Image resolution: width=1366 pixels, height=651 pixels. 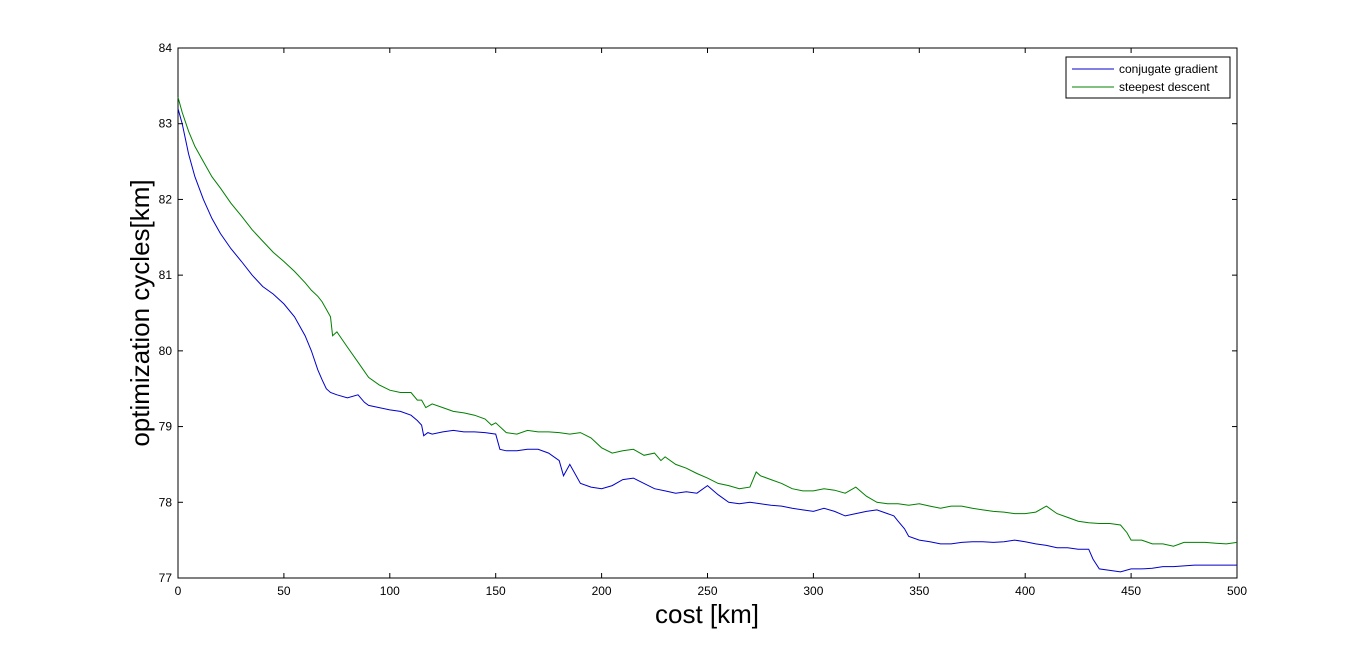 What do you see at coordinates (602, 591) in the screenshot?
I see `x-tick-label: 200` at bounding box center [602, 591].